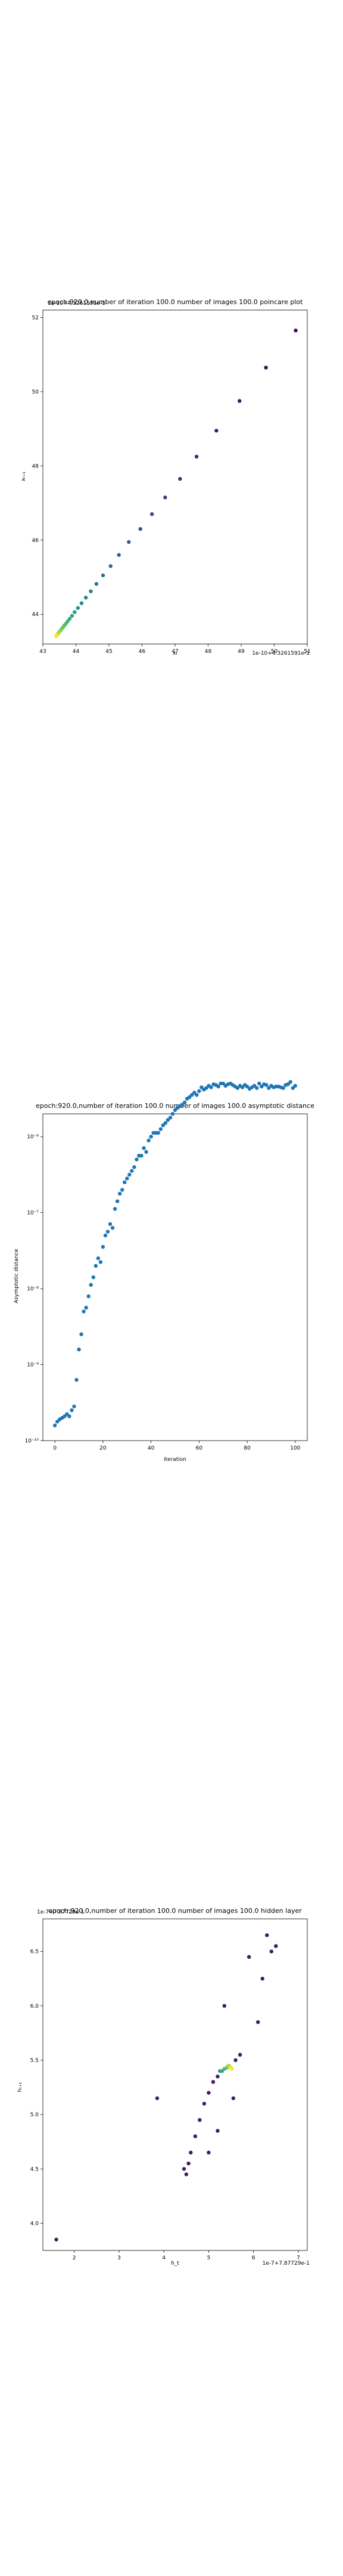 The height and width of the screenshot is (2576, 343). Describe the element at coordinates (199, 1448) in the screenshot. I see `x-tick-label: 60` at that location.